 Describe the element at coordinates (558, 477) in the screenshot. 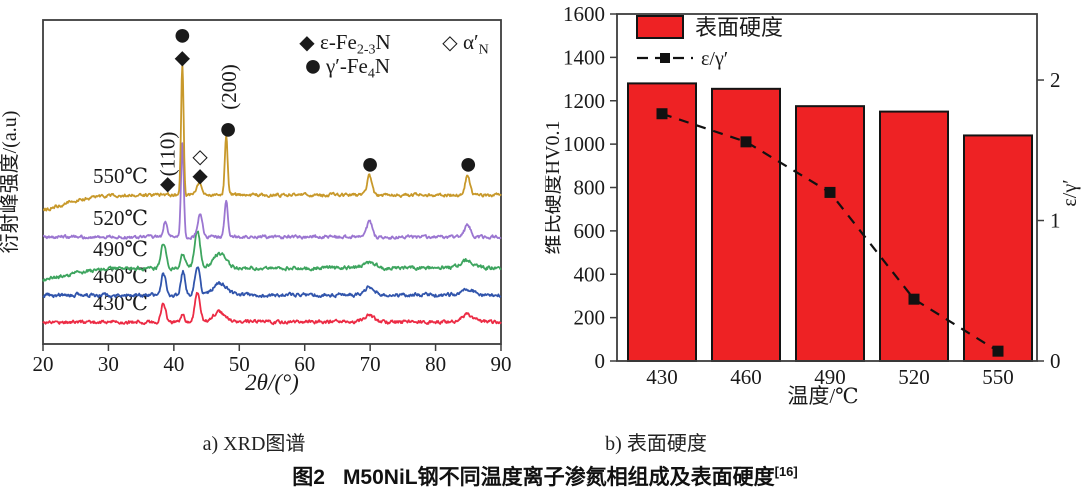

I see `figure-caption-title: M50NiL钢不同温度离子渗氮相组成及表面硬度` at that location.